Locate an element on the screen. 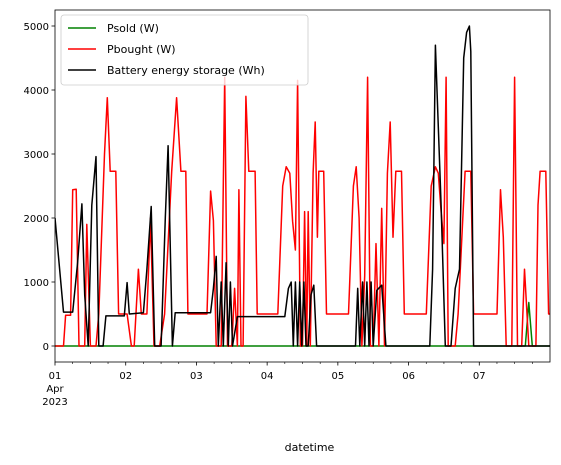 The width and height of the screenshot is (561, 465). y-tick-label: 1000 is located at coordinates (36, 283).